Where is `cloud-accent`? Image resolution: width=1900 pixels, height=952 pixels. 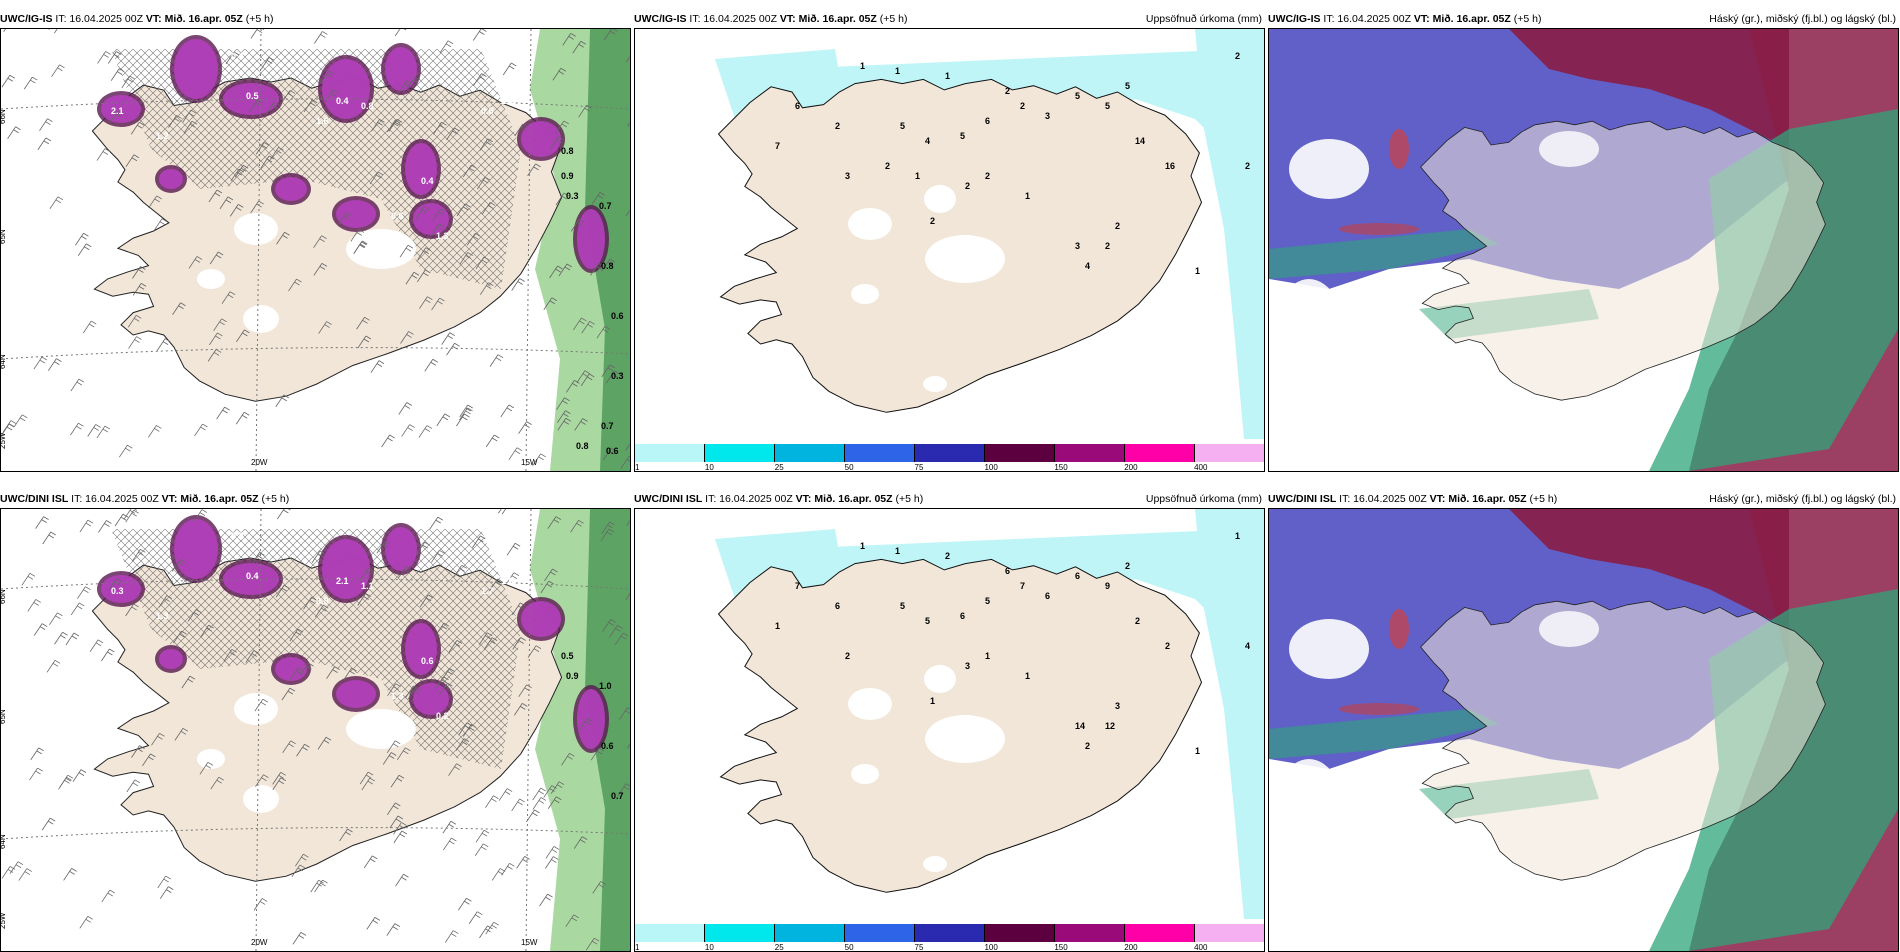 cloud-accent is located at coordinates (1379, 229).